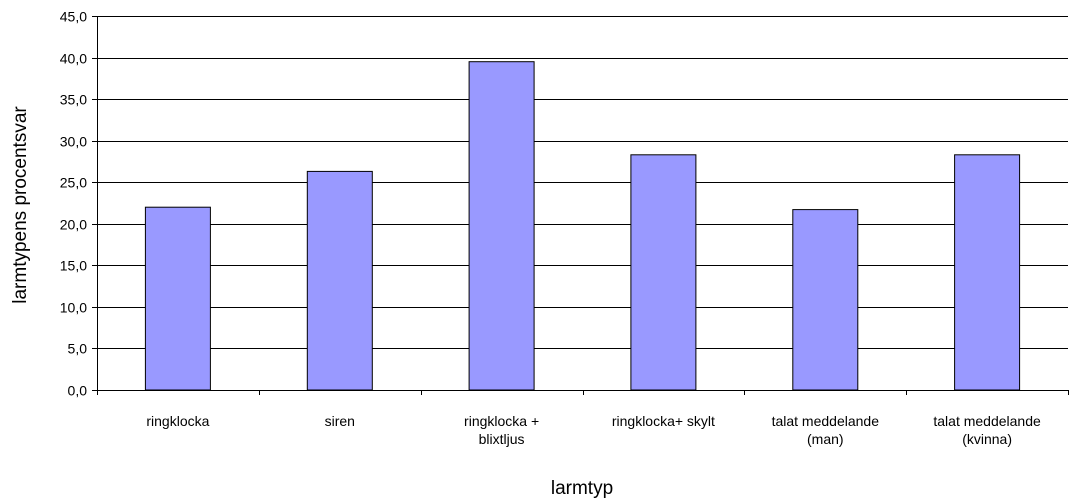 The image size is (1069, 503). What do you see at coordinates (73, 204) in the screenshot?
I see `y-tick-labels: 0,0 5,0 10,0 15,0 20,0 25,0 30,0 35,0 40,0 45,0` at bounding box center [73, 204].